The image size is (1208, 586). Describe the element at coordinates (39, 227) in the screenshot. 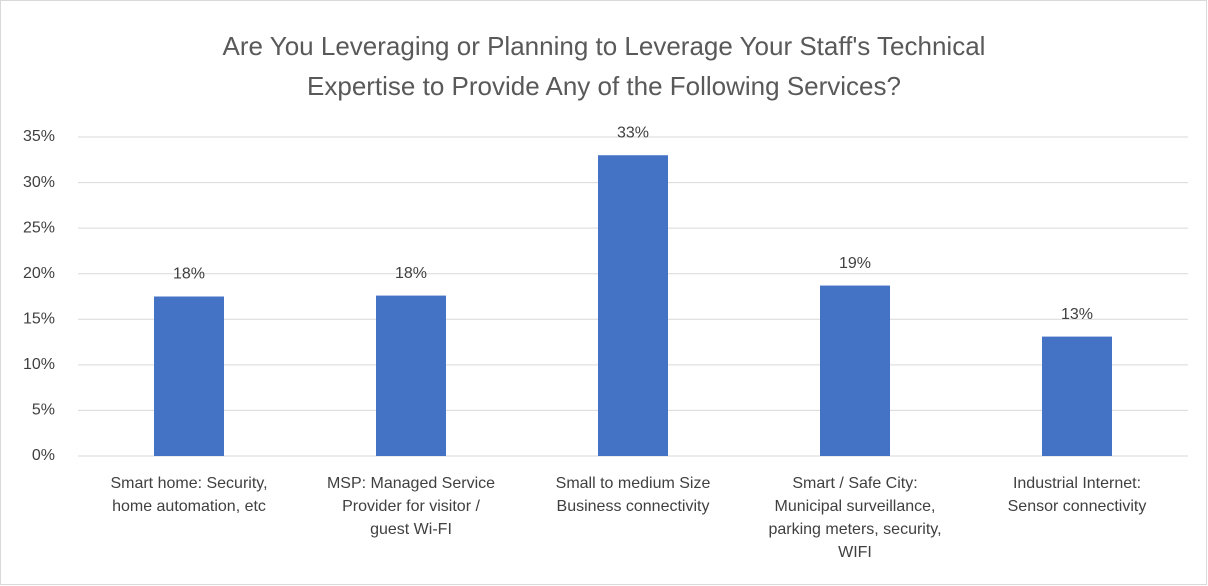

I see `y-tick-label: 25%` at that location.